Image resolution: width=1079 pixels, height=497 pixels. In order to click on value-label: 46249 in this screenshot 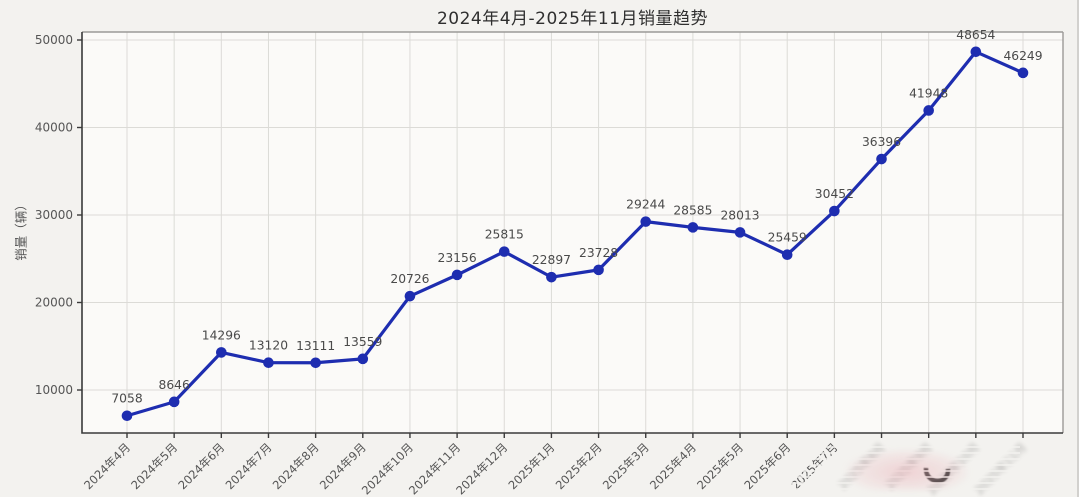, I will do `click(1022, 56)`.